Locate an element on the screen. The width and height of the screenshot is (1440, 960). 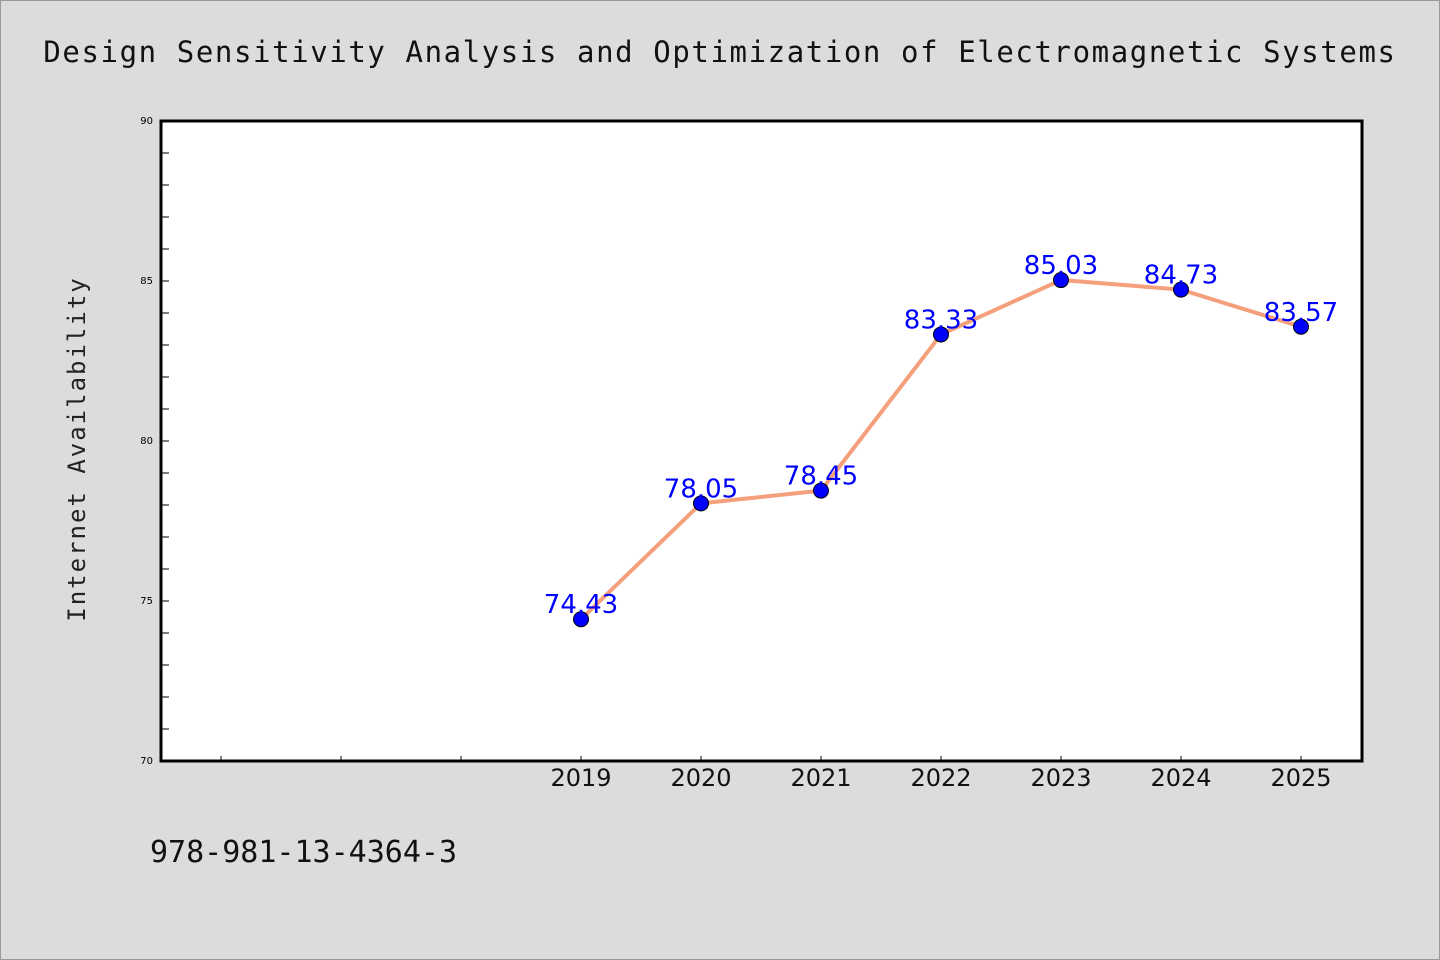
y-tick-label: 90 is located at coordinates (146, 121).